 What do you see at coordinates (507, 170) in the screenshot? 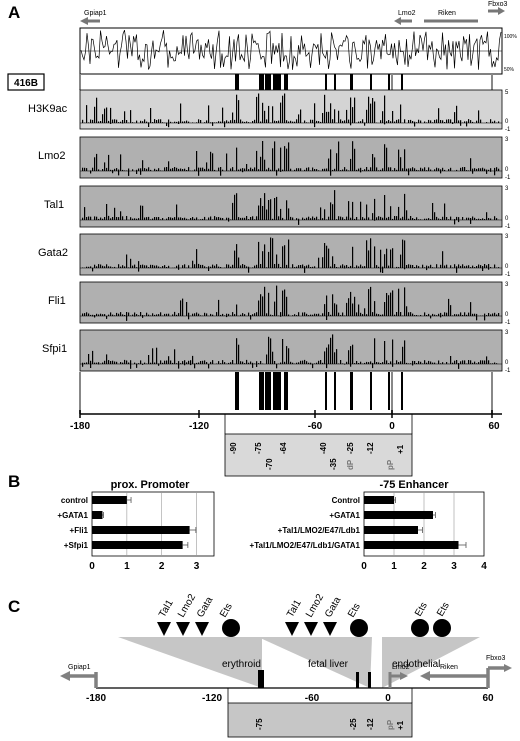
I see `track-lmo2-tick-zero: 0` at bounding box center [507, 170].